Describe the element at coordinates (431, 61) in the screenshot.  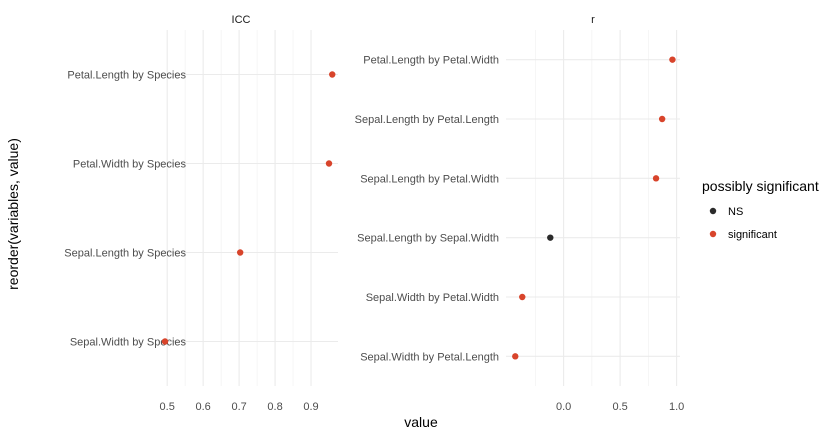
I see `y-tick-label: Petal.Length by Petal.Width` at that location.